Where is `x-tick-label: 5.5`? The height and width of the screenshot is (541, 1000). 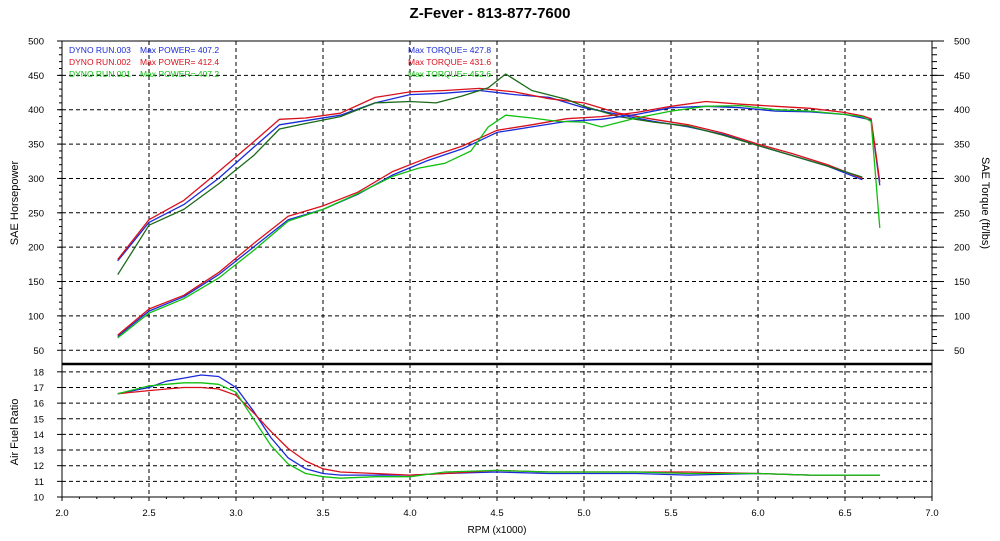
x-tick-label: 5.5 is located at coordinates (670, 513).